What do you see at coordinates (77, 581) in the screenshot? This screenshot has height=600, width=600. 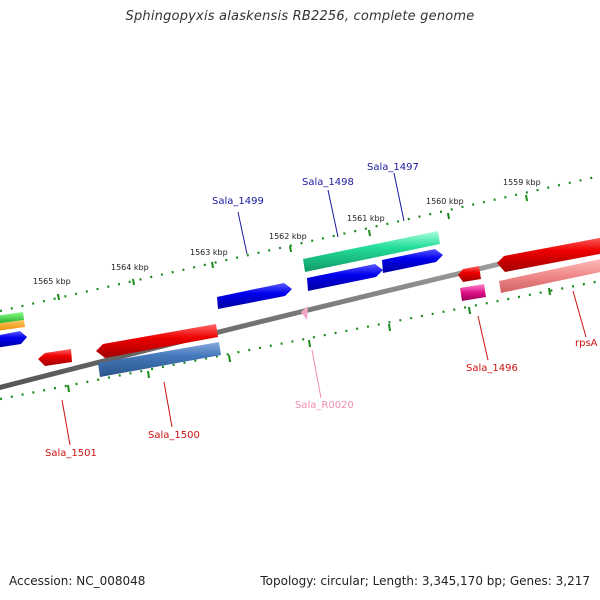 I see `accession-text: Accession: NC_008048` at bounding box center [77, 581].